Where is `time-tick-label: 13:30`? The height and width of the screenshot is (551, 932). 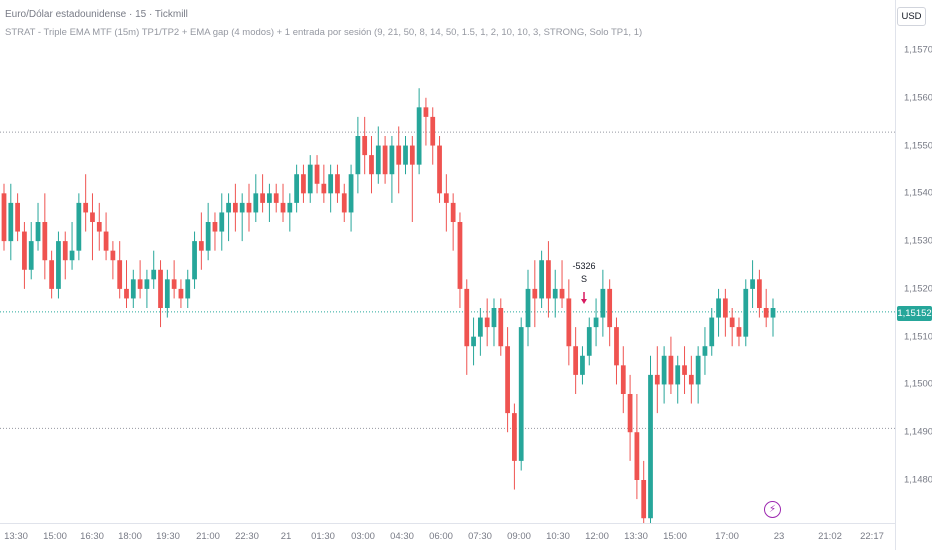 time-tick-label: 13:30 is located at coordinates (16, 536).